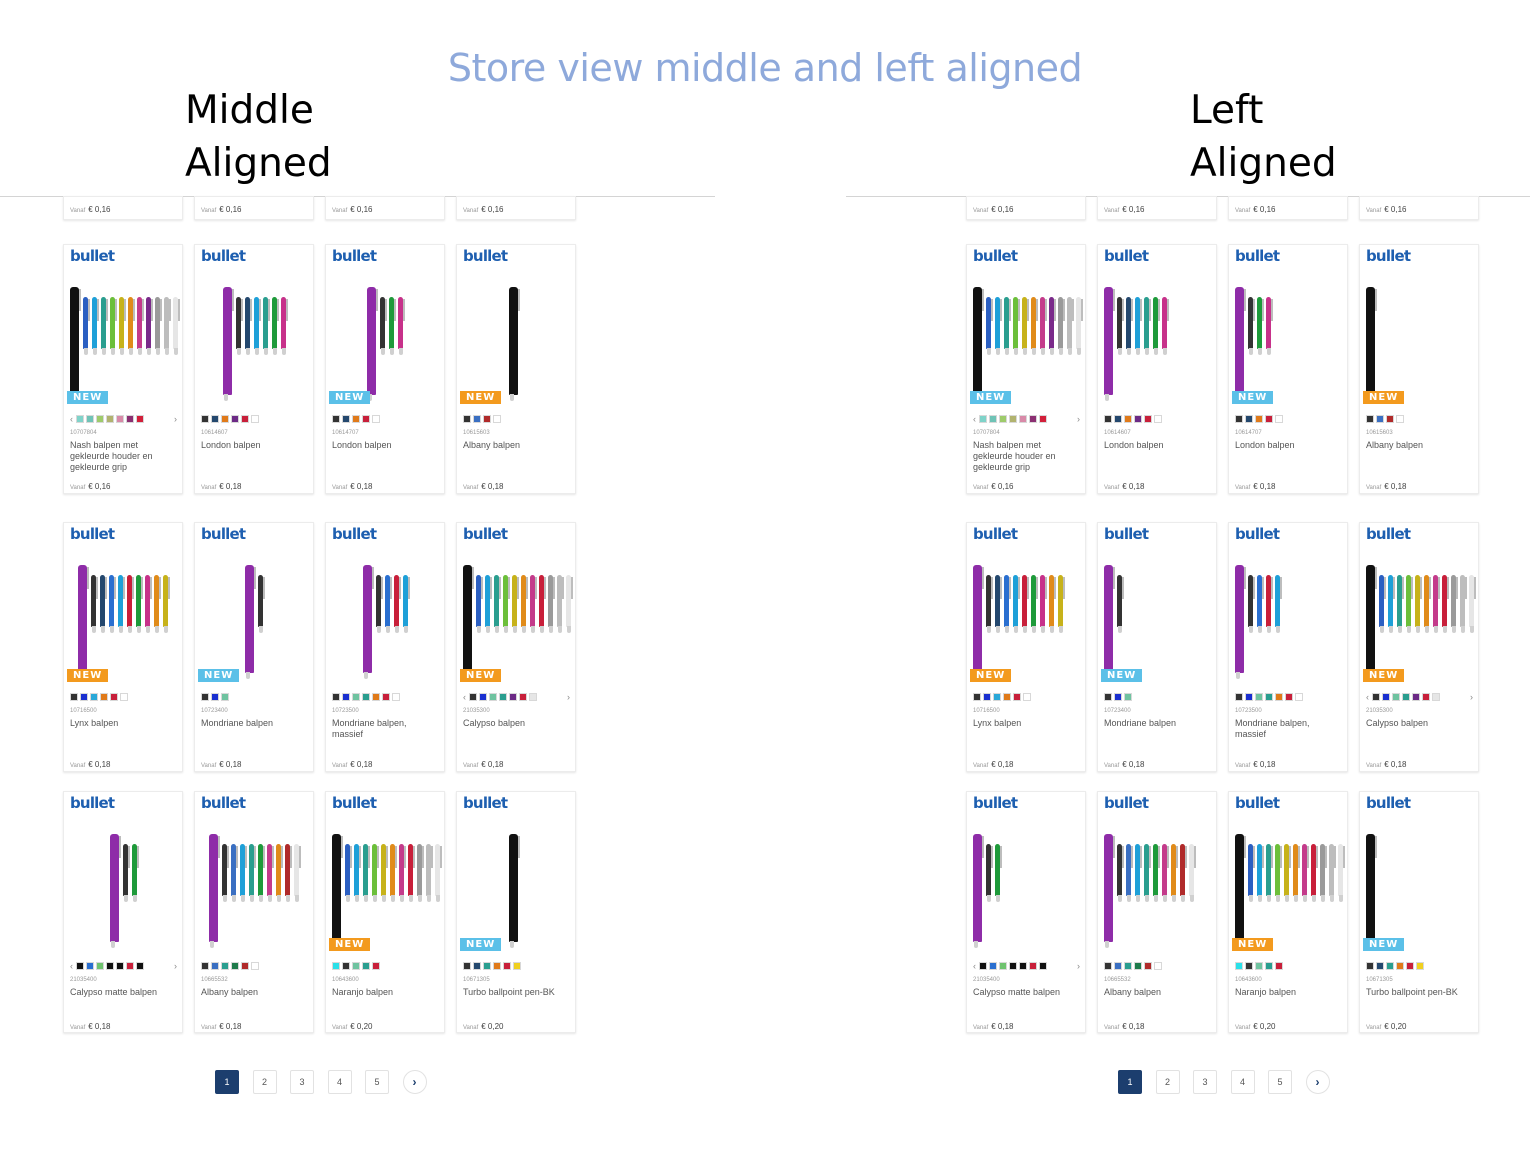 The width and height of the screenshot is (1530, 1166). Describe the element at coordinates (1412, 992) in the screenshot. I see `product-name: Turbo ballpoint pen-BK` at that location.